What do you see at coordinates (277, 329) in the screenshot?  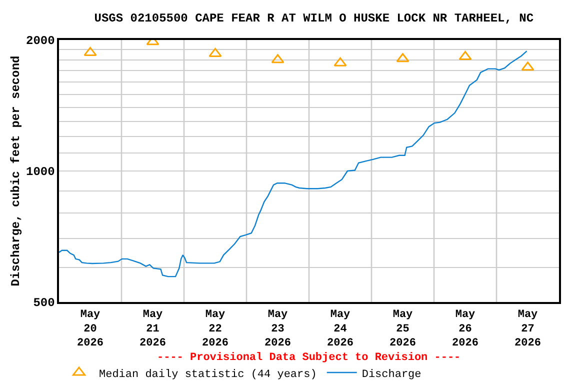 I see `x-tick-label: May 23 2026` at bounding box center [277, 329].